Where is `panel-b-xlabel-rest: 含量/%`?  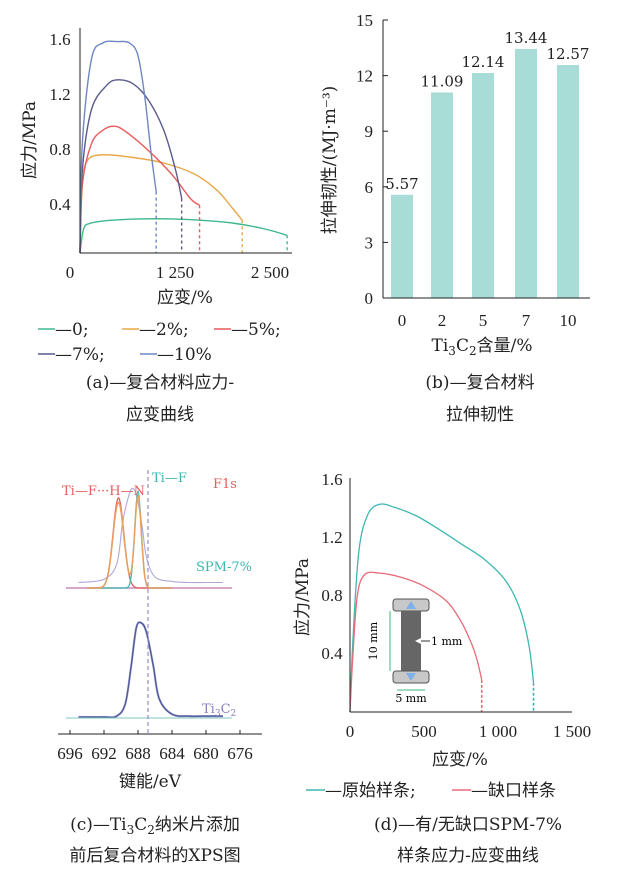
panel-b-xlabel-rest: 含量/% is located at coordinates (505, 346).